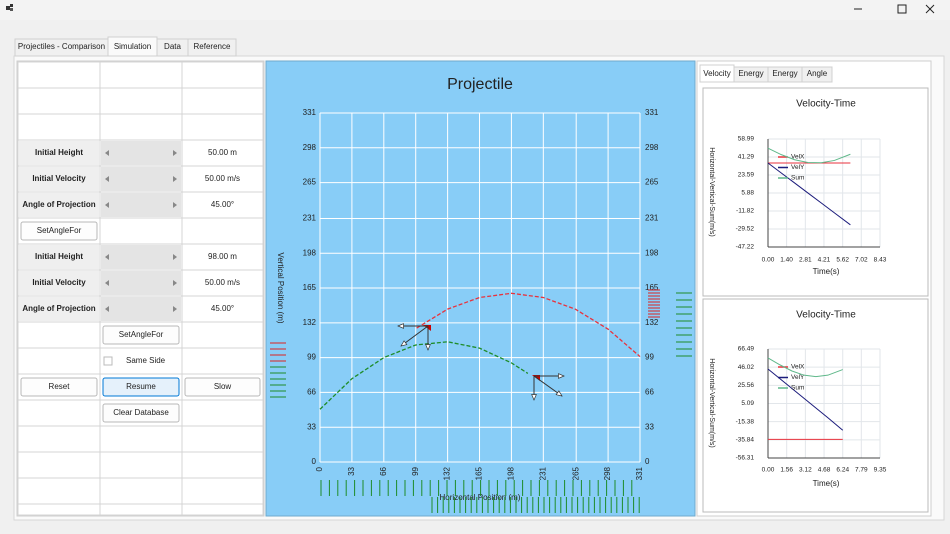 The width and height of the screenshot is (950, 534). I want to click on y-tick-label: -29.52, so click(745, 229).